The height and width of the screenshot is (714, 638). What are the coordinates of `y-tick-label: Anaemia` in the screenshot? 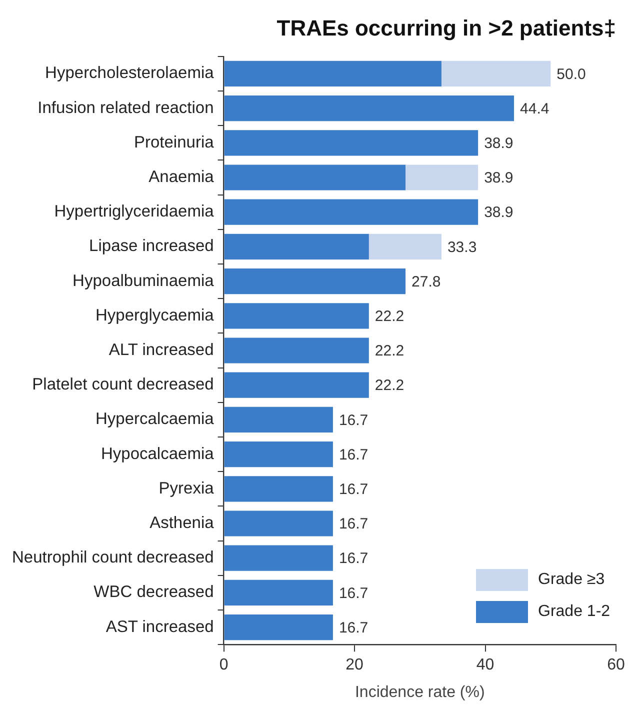 It's located at (181, 177).